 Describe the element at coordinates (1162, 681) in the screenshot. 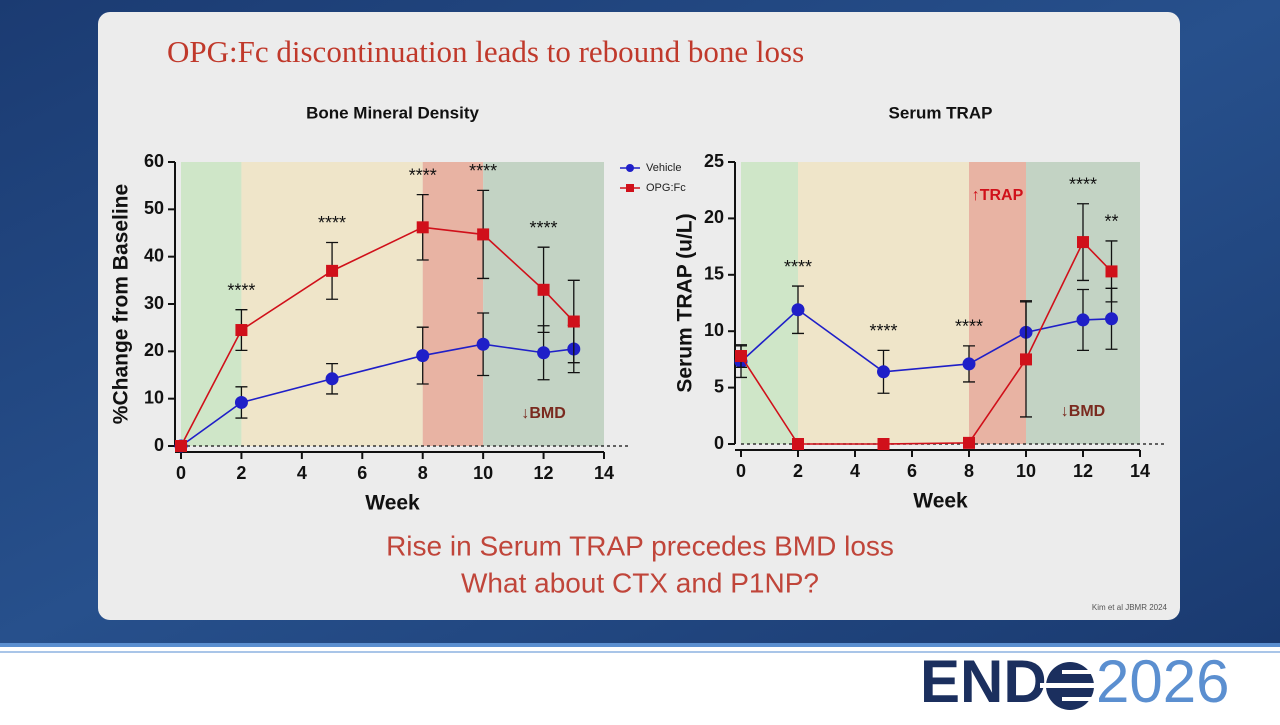

I see `logo-year: 2026` at that location.